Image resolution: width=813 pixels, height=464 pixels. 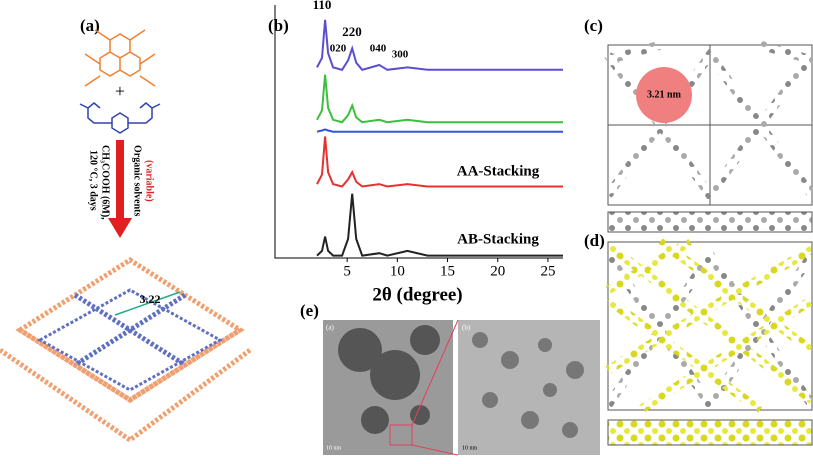 What do you see at coordinates (149, 181) in the screenshot?
I see `condition: (variable)` at bounding box center [149, 181].